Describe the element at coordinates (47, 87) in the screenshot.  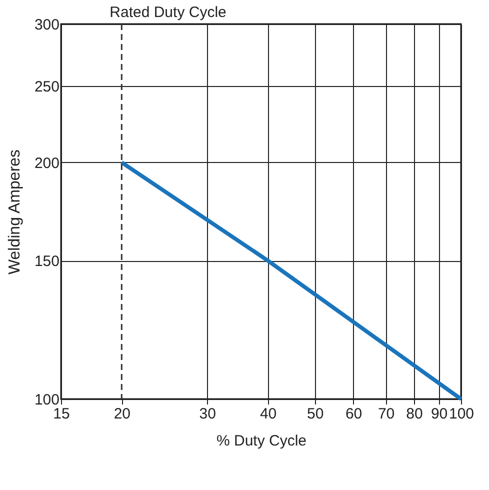
I see `y-tick-label: 250` at that location.